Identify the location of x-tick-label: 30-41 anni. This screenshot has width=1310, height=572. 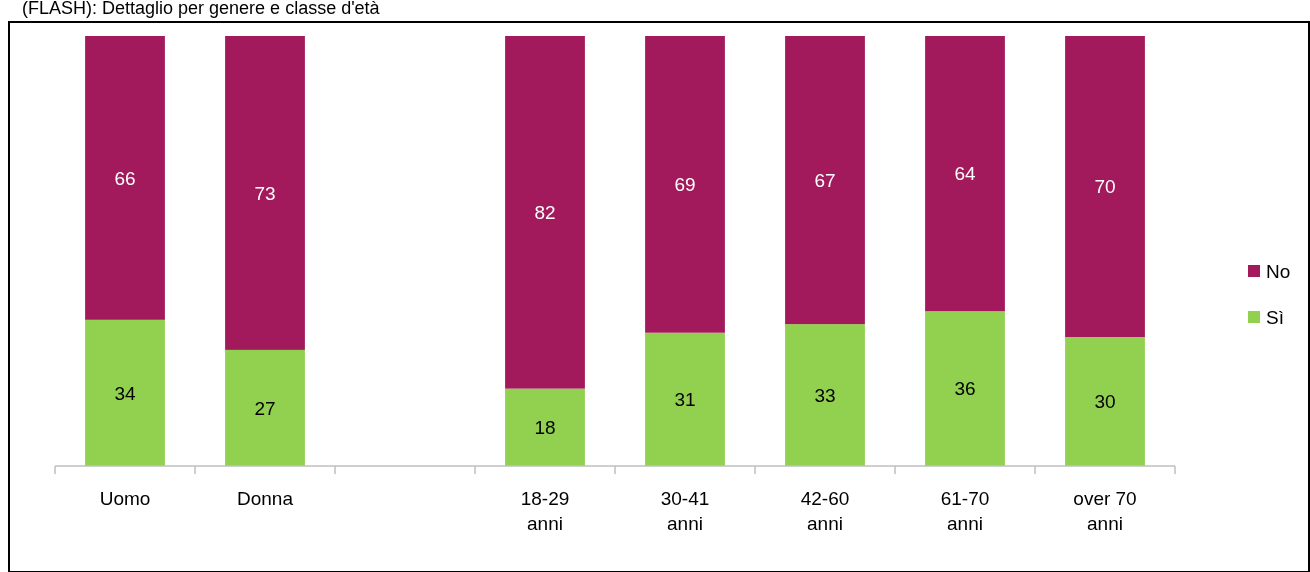
(685, 511).